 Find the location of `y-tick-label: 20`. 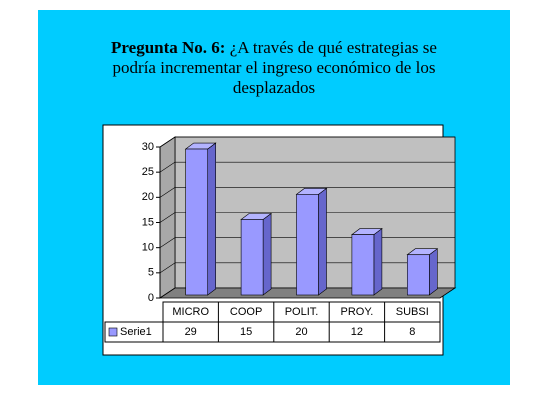

y-tick-label: 20 is located at coordinates (148, 197).